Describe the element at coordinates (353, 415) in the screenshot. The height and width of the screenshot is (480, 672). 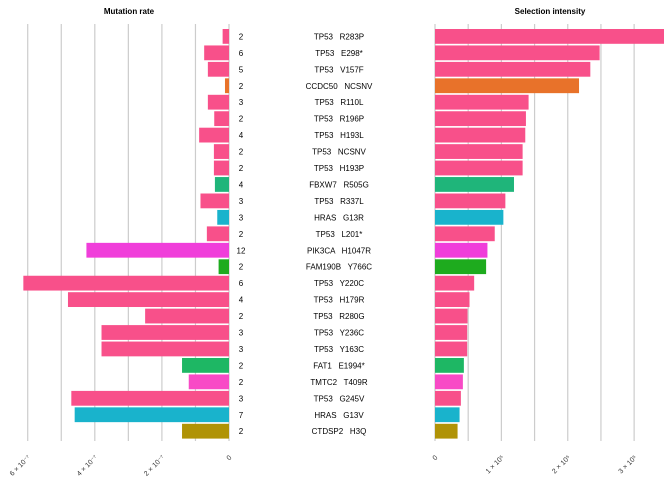
I see `variant-name: G13V` at that location.